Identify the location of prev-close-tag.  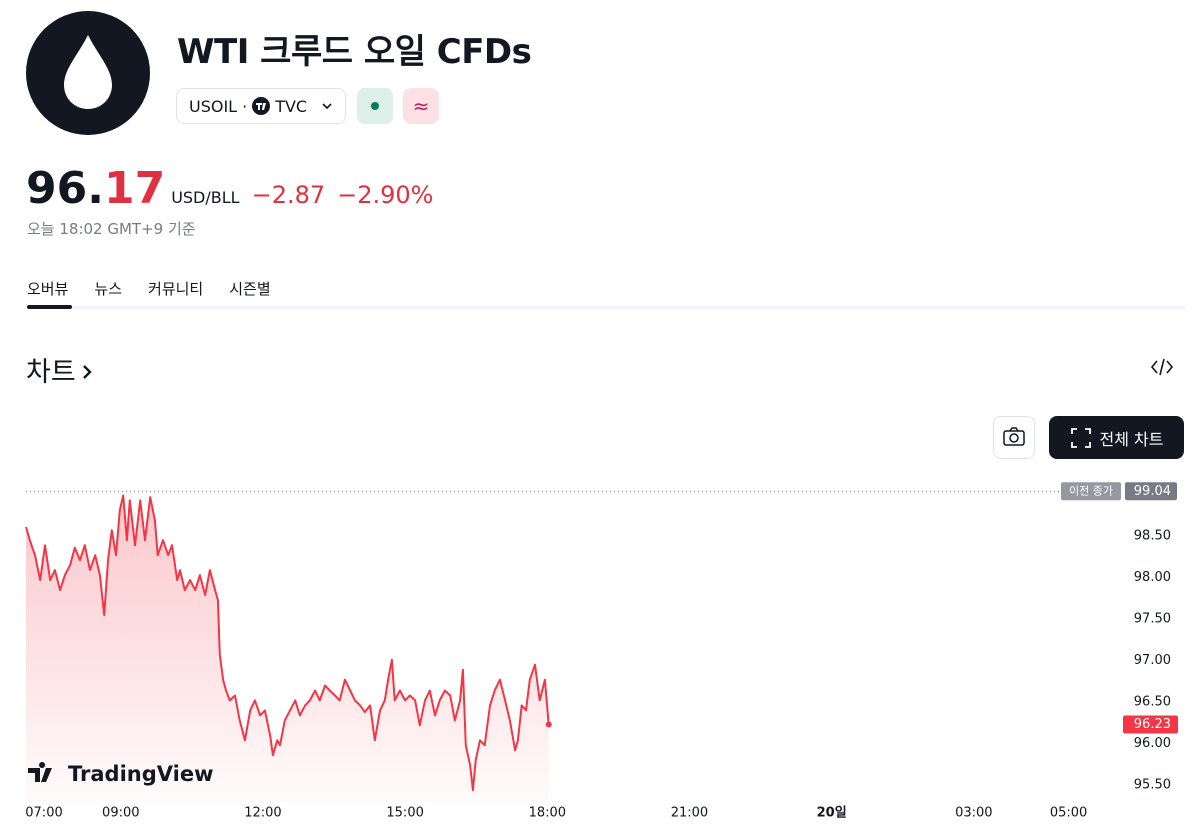
(1091, 491).